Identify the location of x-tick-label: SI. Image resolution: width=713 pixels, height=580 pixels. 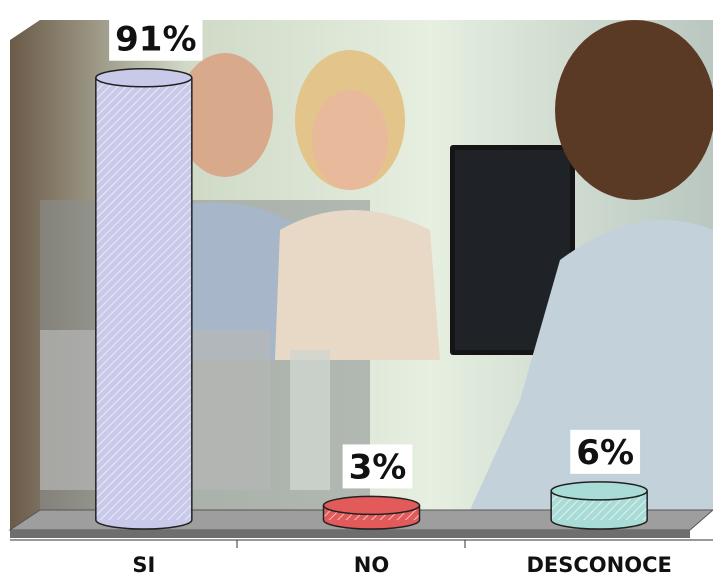
(143, 565).